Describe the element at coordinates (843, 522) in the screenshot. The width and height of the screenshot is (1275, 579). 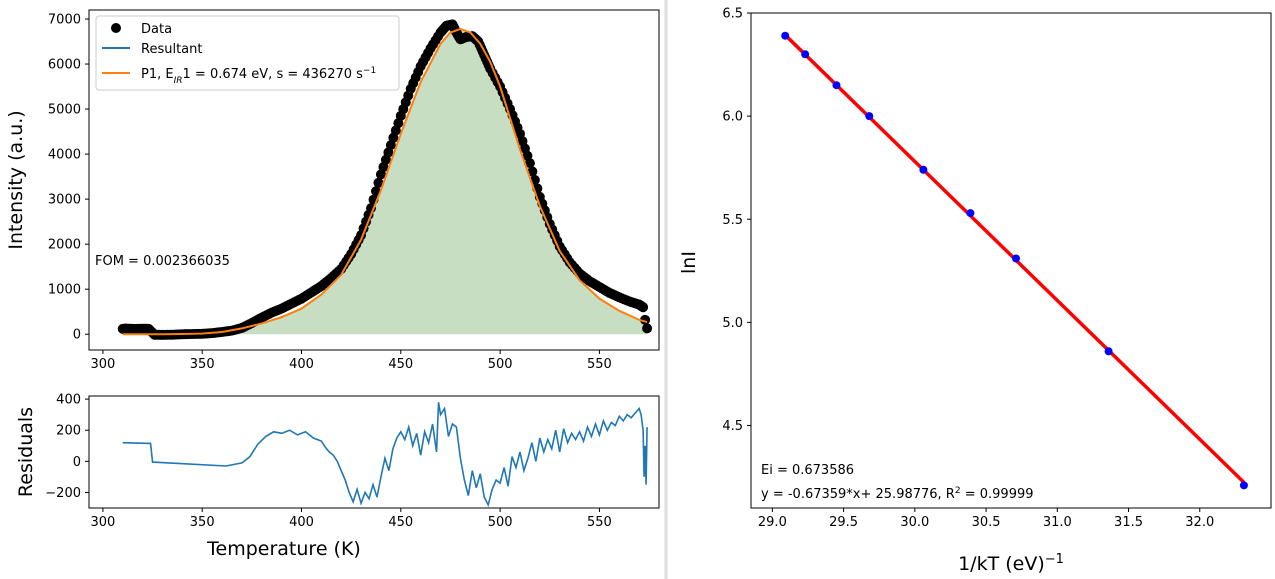
I see `x-tick-label: 29.5` at that location.